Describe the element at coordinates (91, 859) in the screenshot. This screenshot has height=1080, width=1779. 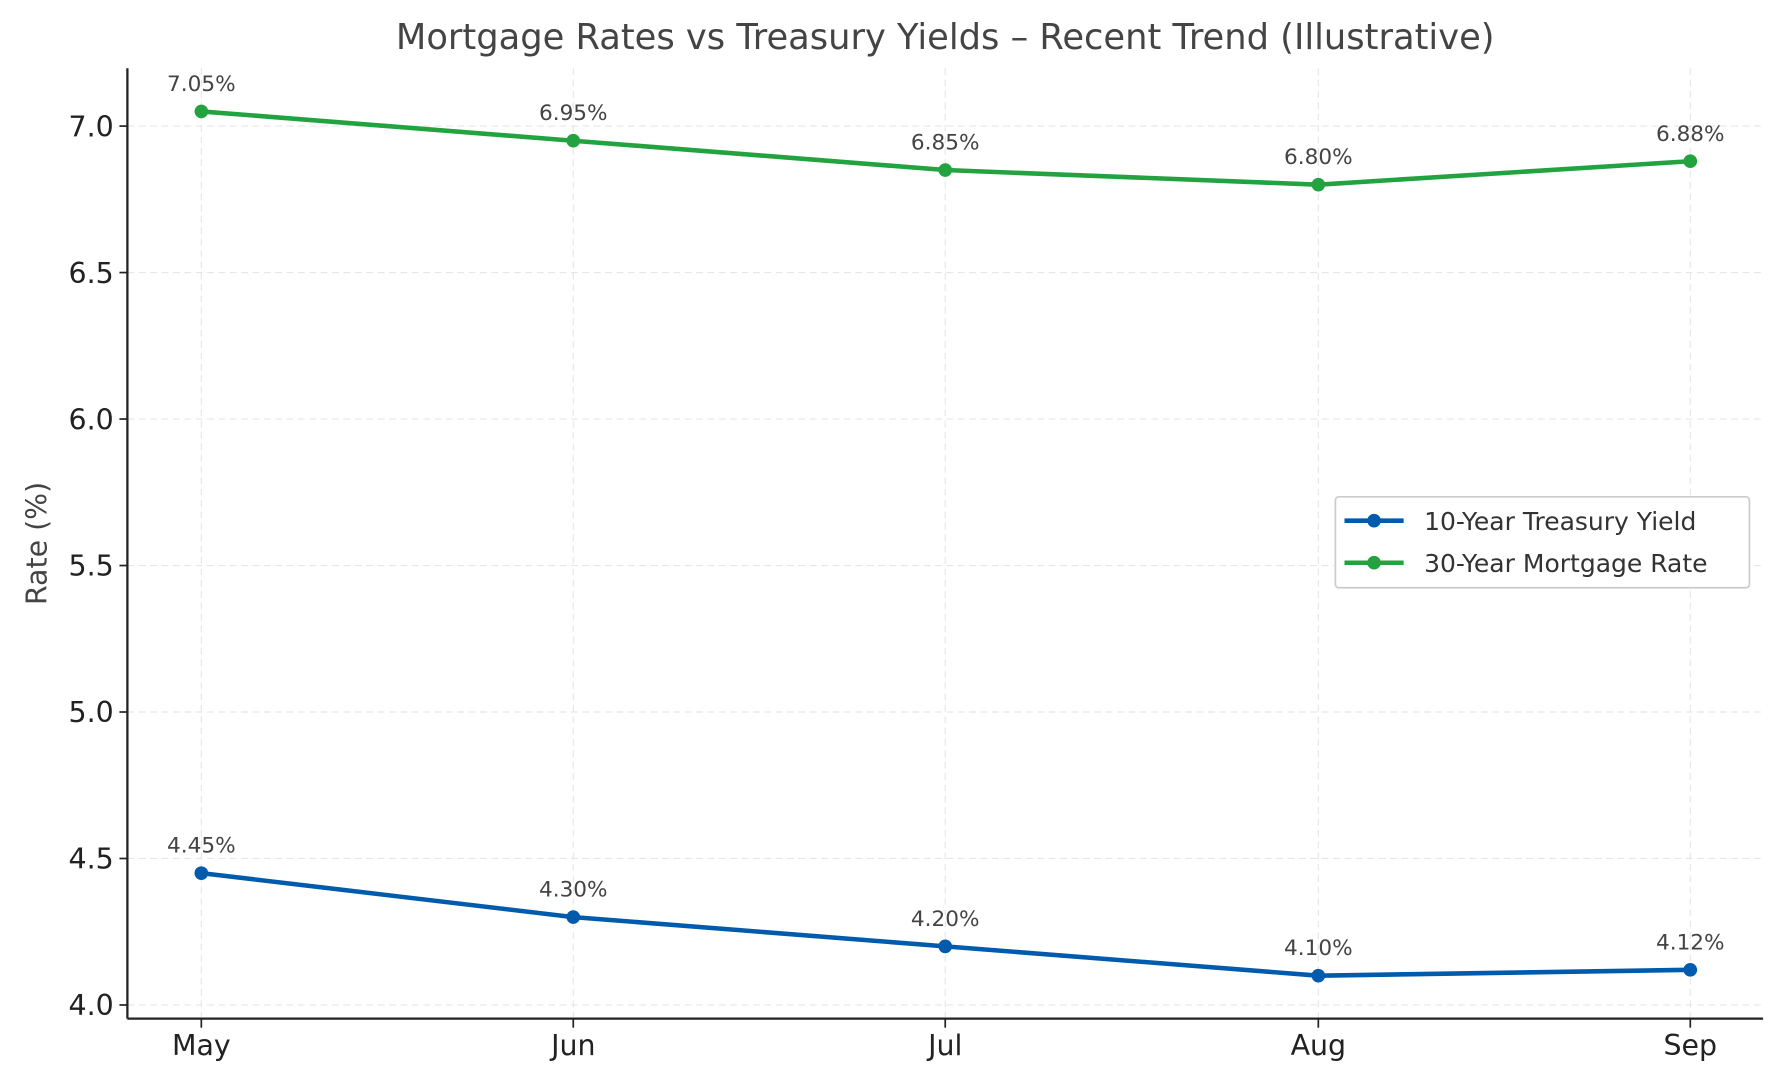
I see `y-tick-label: 4.5` at that location.